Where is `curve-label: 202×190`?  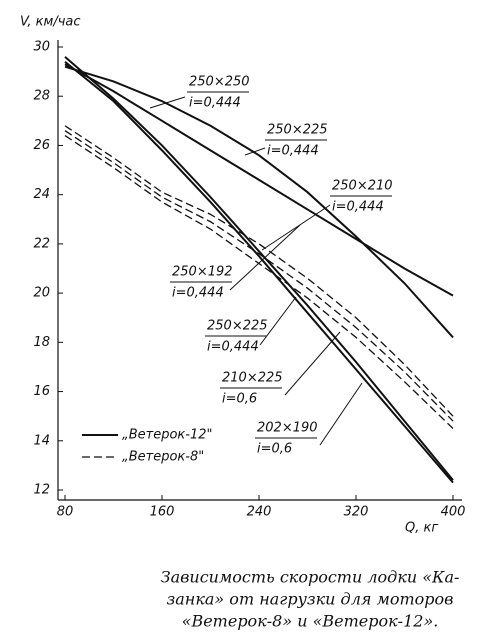 curve-label: 202×190 is located at coordinates (287, 428).